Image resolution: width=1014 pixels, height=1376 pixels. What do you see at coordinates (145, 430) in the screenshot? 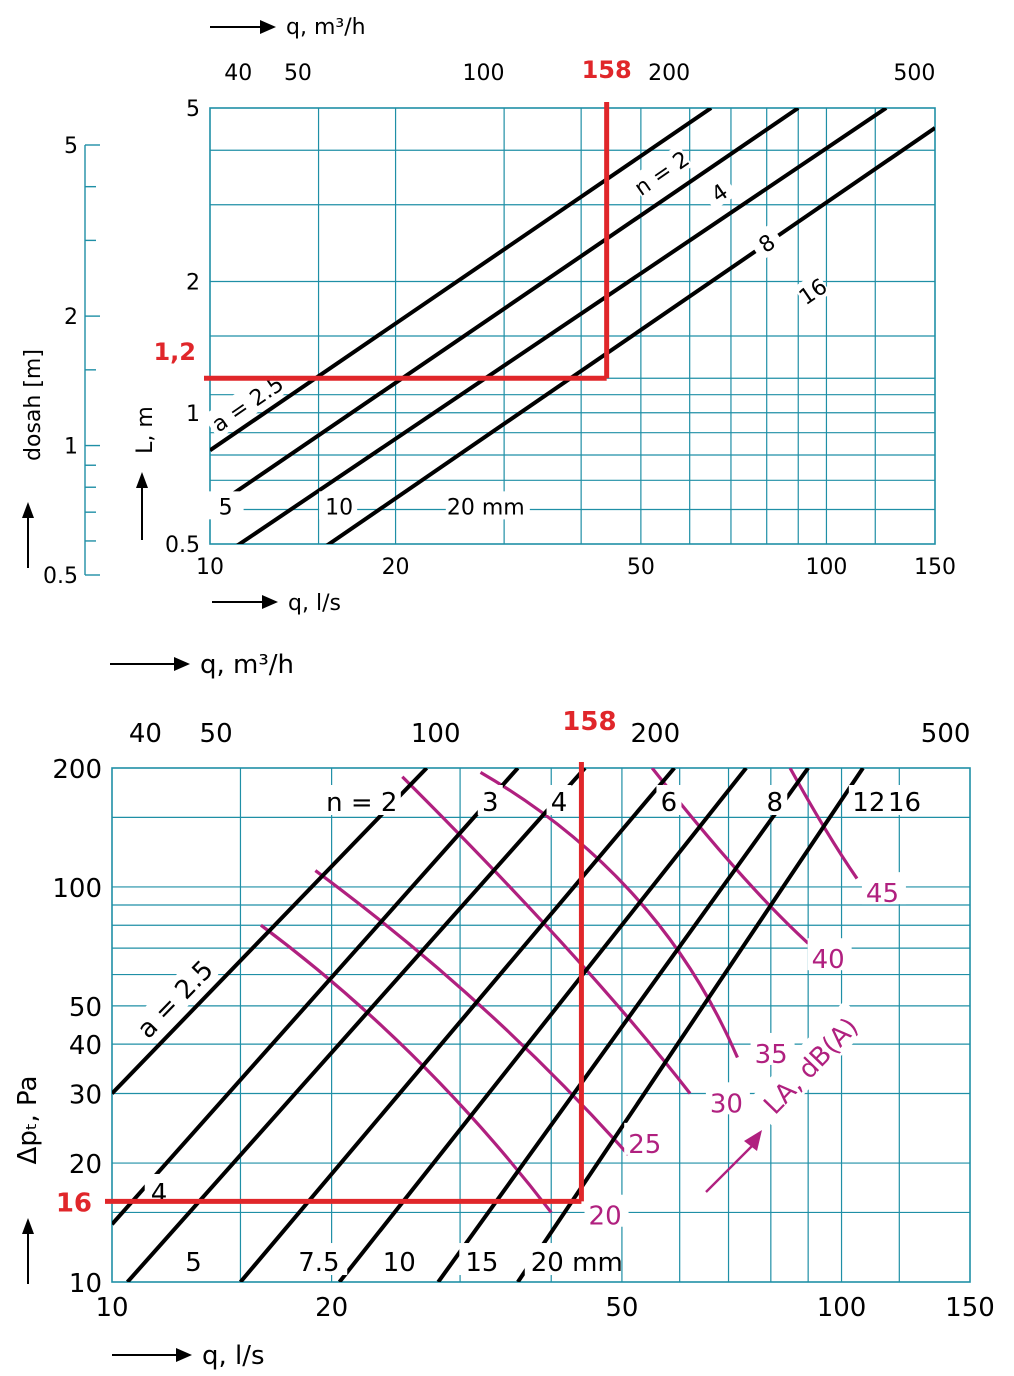
I see `y-axis-label: L, m` at bounding box center [145, 430].